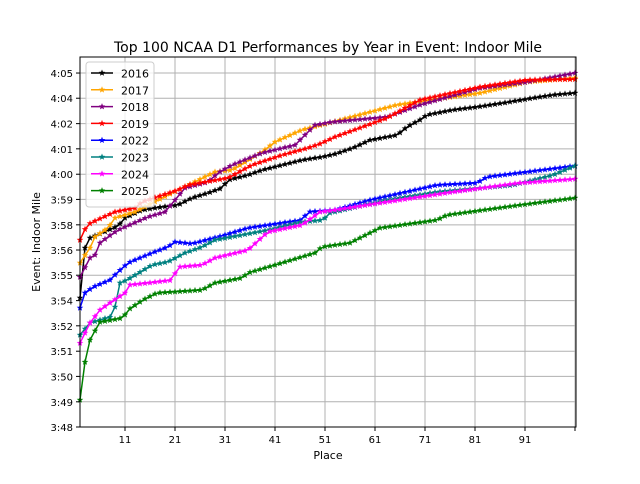 Image resolution: width=640 pixels, height=484 pixels. Describe the element at coordinates (62, 352) in the screenshot. I see `y-tick-label: 3:51` at that location.